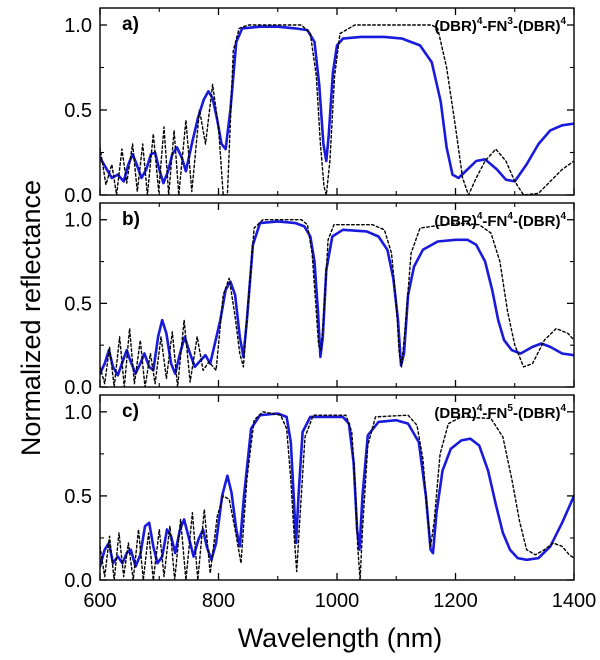 The image size is (600, 660). What do you see at coordinates (455, 601) in the screenshot?
I see `x-tick-label: 1200` at bounding box center [455, 601].